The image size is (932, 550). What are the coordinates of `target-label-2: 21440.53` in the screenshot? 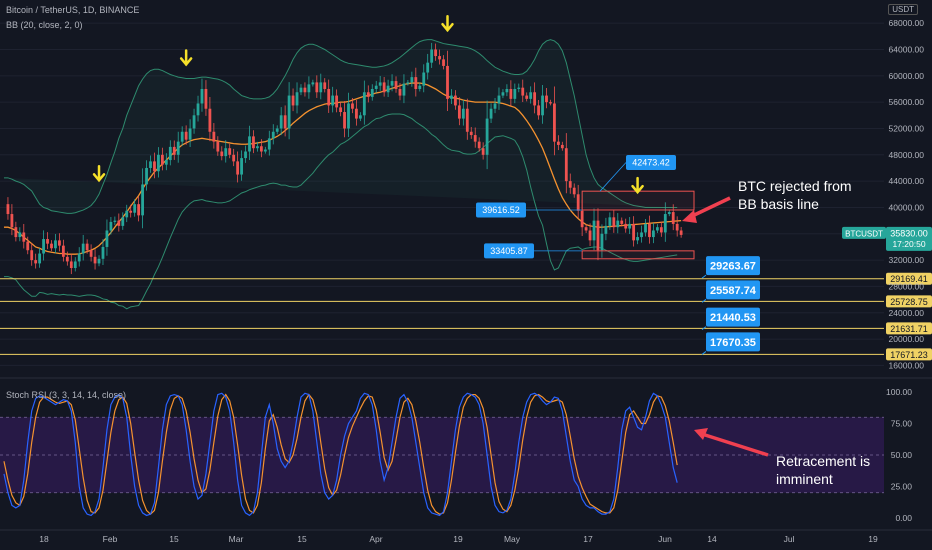 It's located at (733, 318).